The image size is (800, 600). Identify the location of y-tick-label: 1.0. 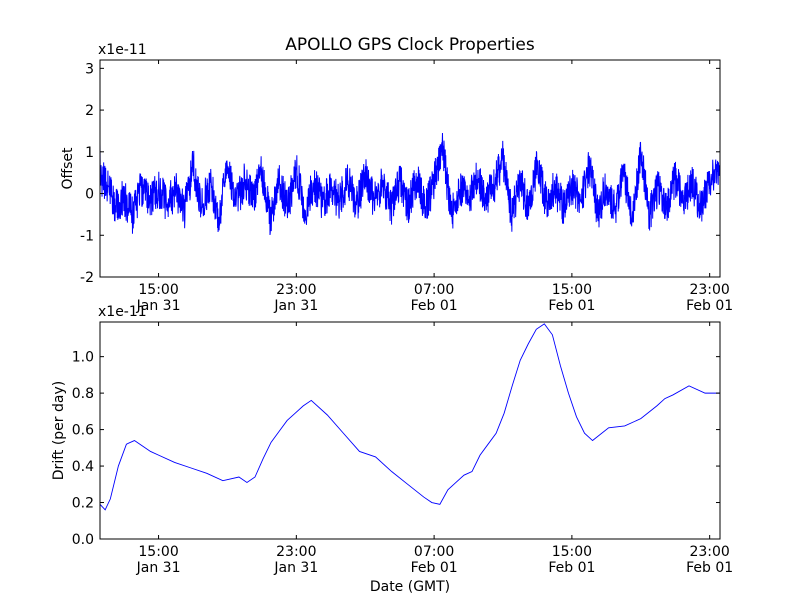
(83, 358).